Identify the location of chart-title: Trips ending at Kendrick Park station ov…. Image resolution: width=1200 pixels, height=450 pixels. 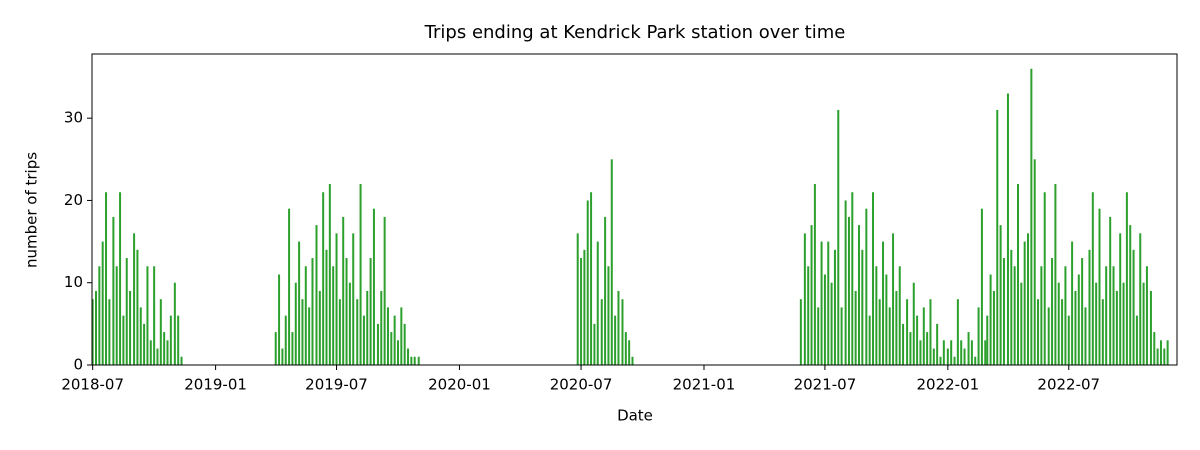
(635, 32).